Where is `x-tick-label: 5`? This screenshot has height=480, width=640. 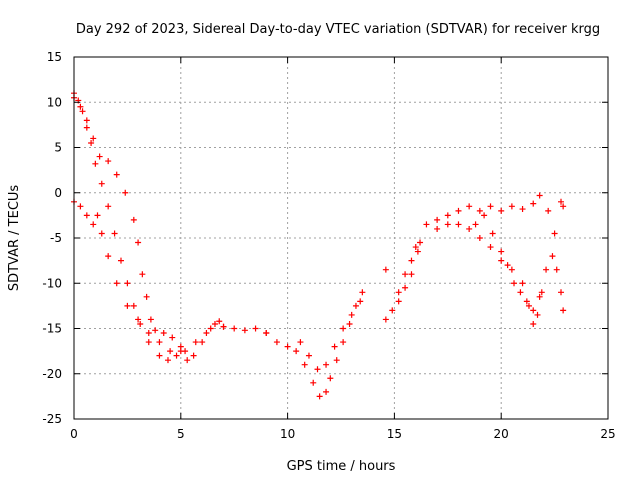
x-tick-label: 5 is located at coordinates (181, 434).